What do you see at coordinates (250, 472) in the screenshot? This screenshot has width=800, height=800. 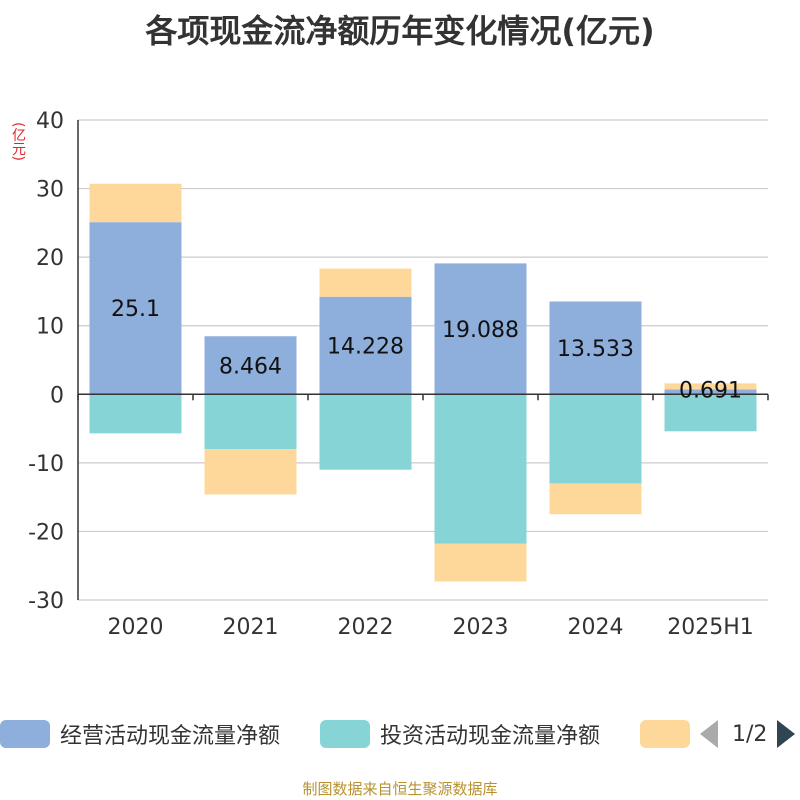 I see `bar-series-3-2021` at bounding box center [250, 472].